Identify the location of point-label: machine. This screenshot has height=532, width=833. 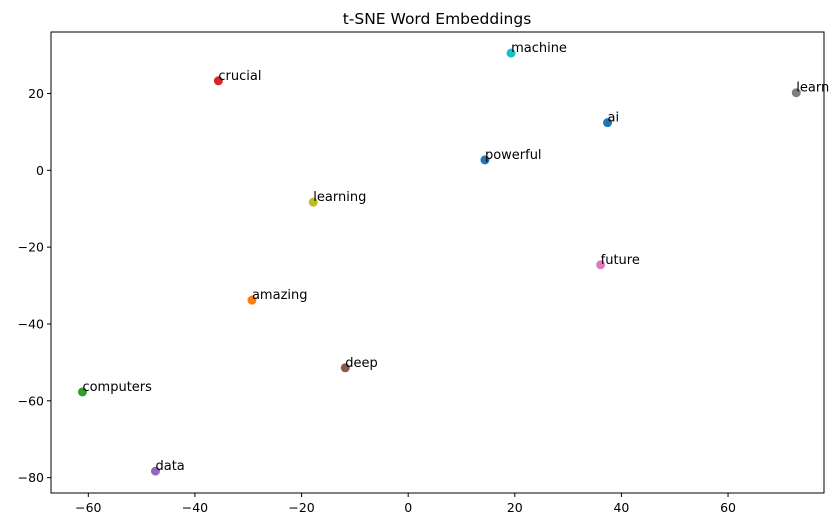
(539, 48).